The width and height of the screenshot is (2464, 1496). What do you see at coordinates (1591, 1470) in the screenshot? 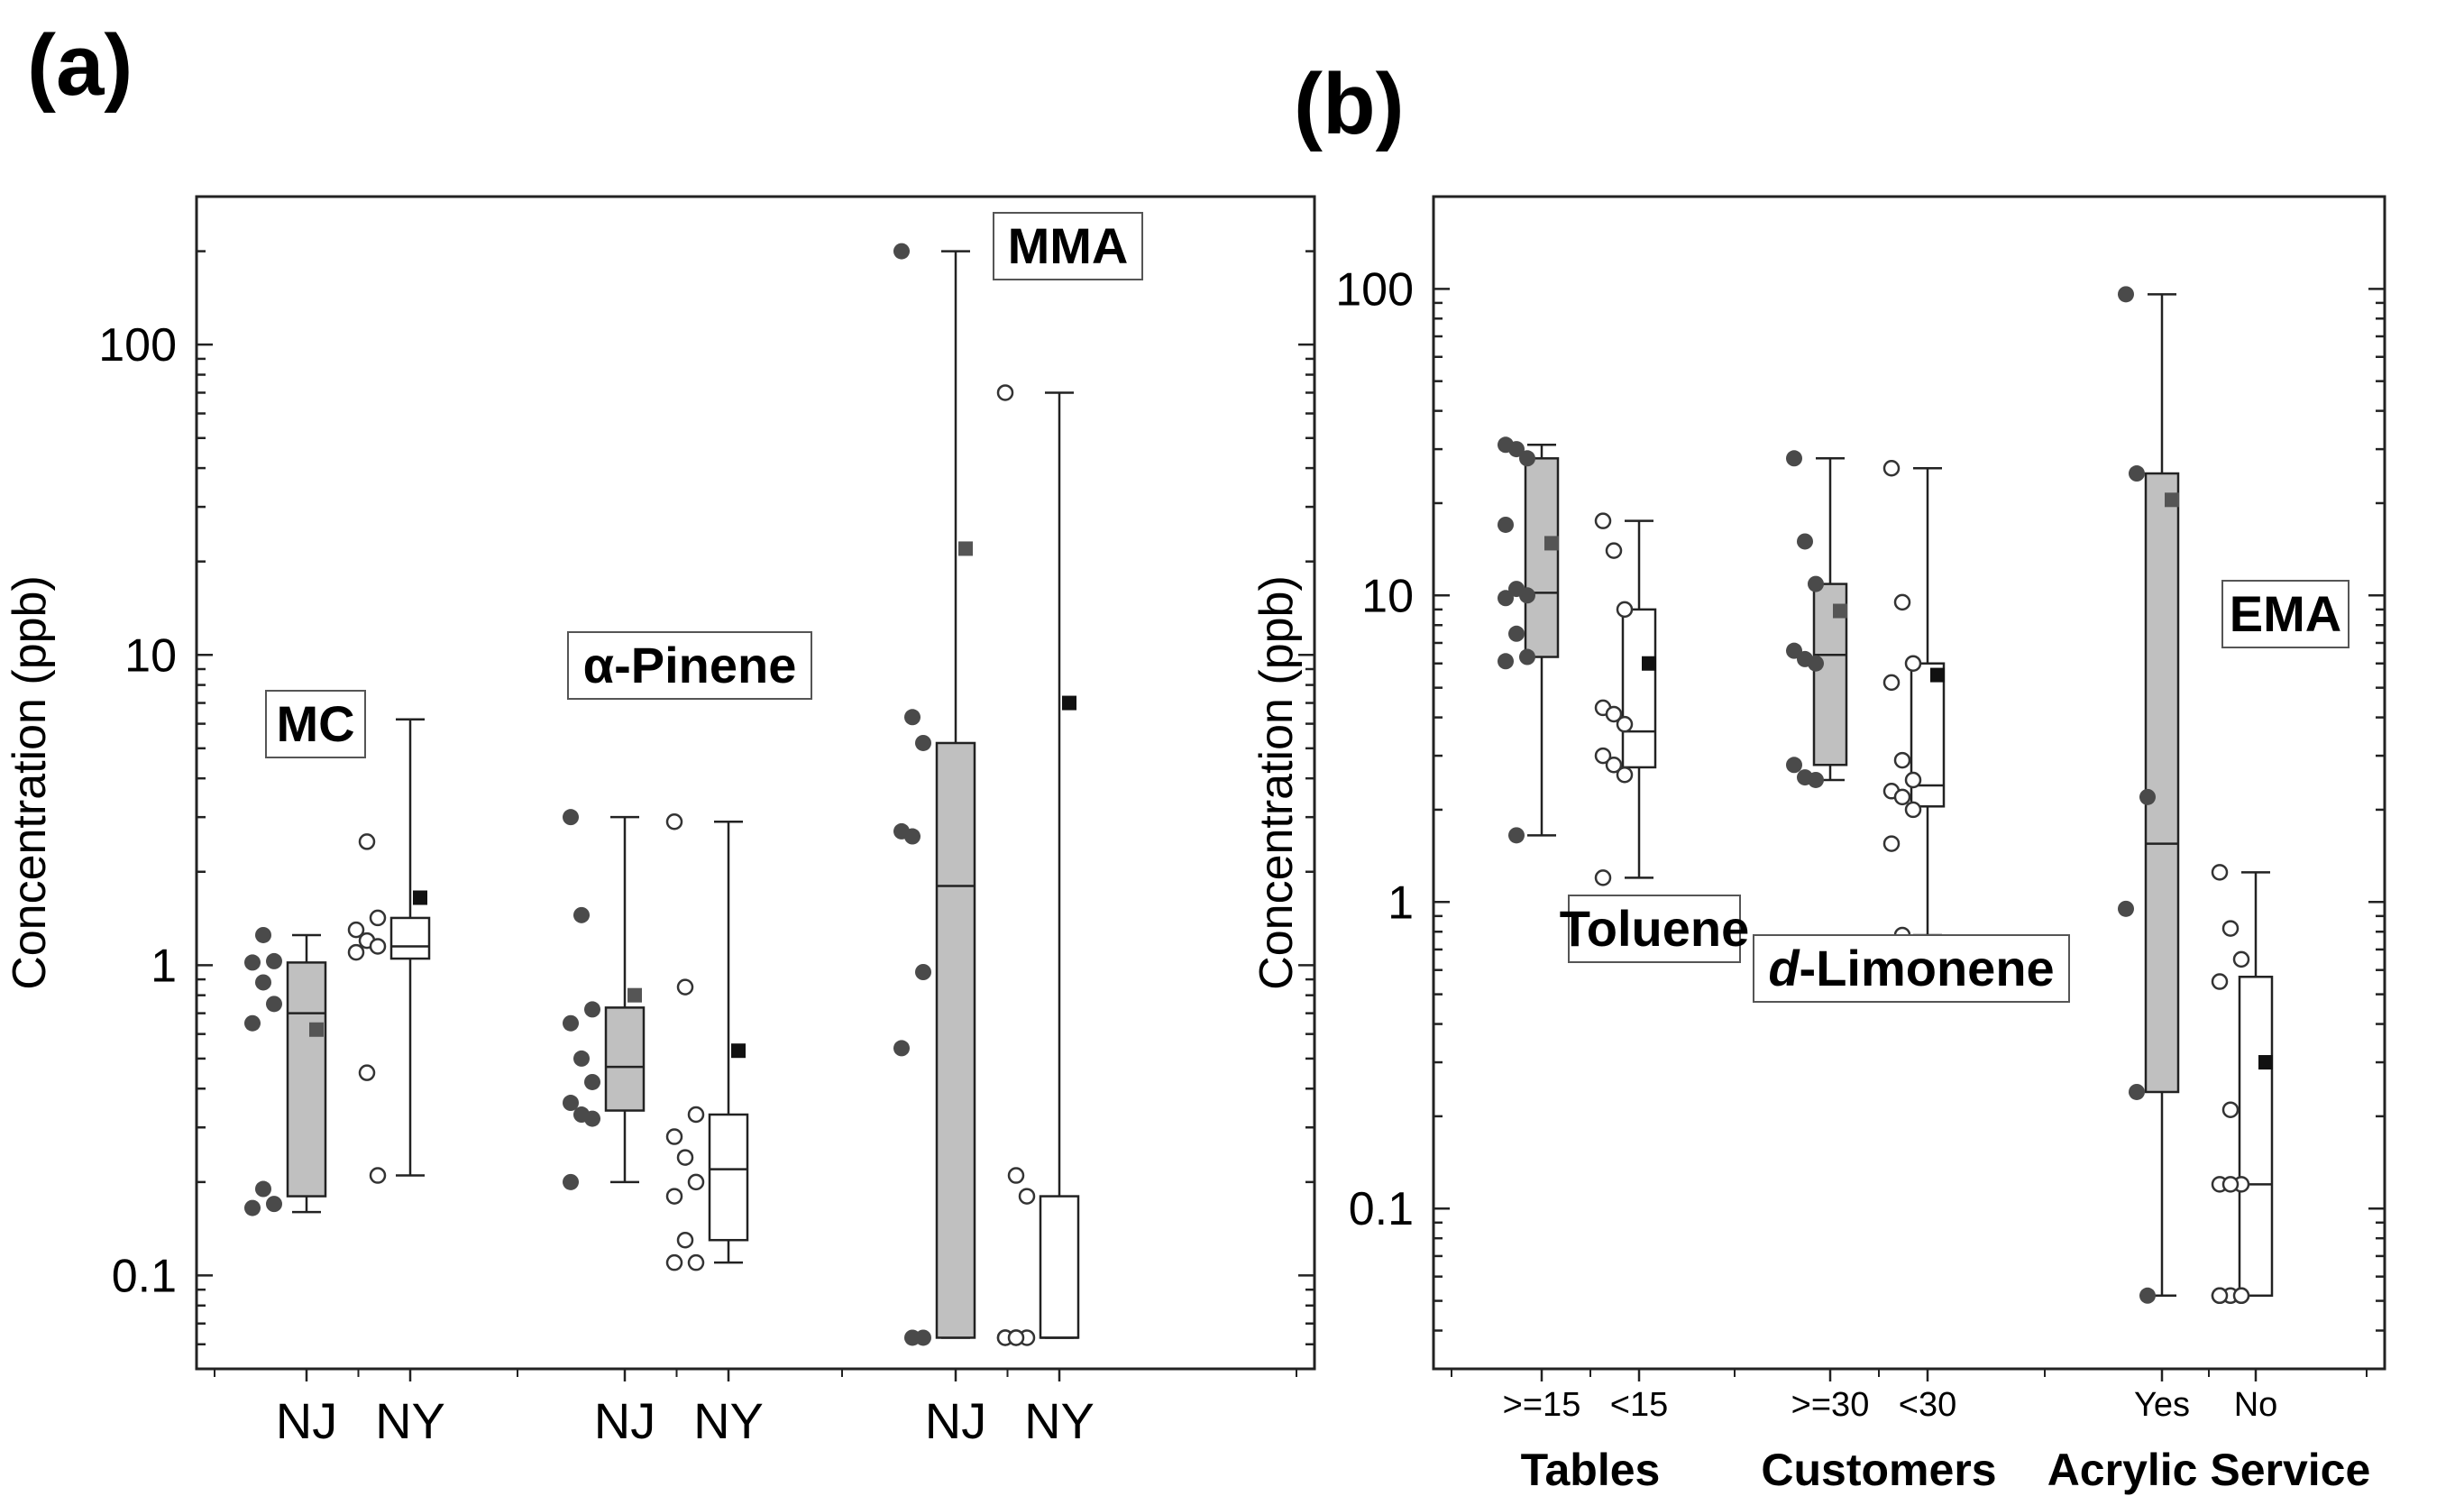
I see `group-axis-label: Tables` at bounding box center [1591, 1470].